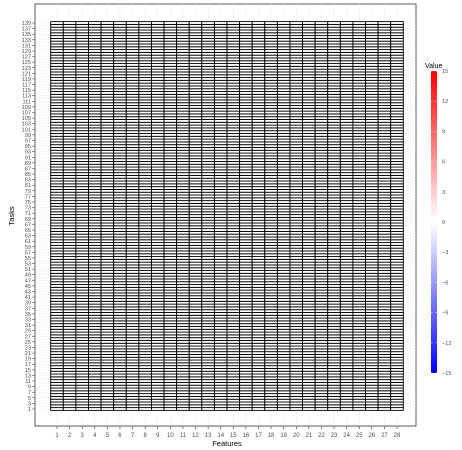 This screenshot has height=450, width=462. Describe the element at coordinates (28, 158) in the screenshot. I see `y-tick-label: 91` at that location.